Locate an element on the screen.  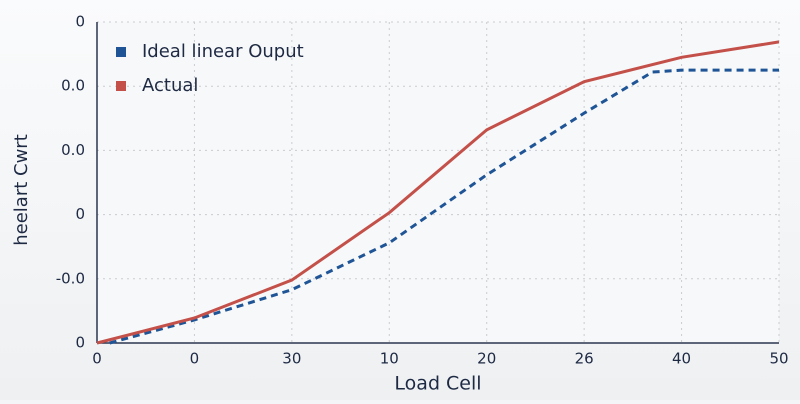
x-tick-label: 40 is located at coordinates (681, 359).